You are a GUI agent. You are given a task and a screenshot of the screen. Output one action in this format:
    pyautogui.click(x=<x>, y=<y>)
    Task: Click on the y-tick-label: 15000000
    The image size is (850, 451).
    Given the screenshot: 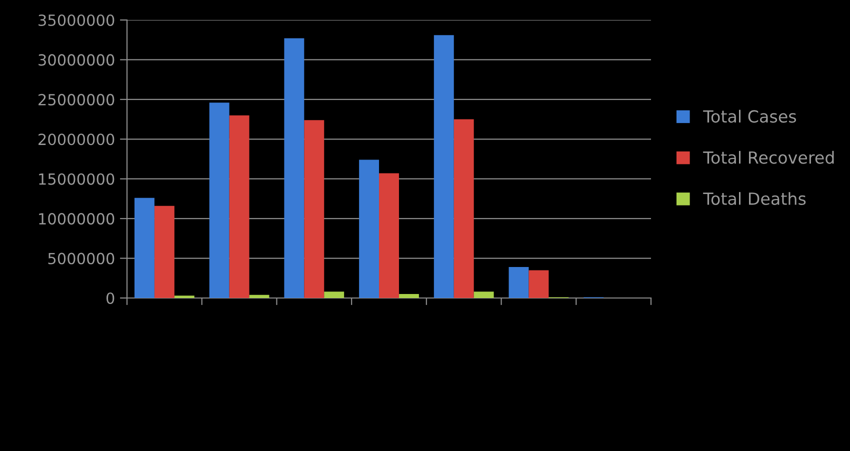 What is the action you would take?
    pyautogui.click(x=76, y=179)
    